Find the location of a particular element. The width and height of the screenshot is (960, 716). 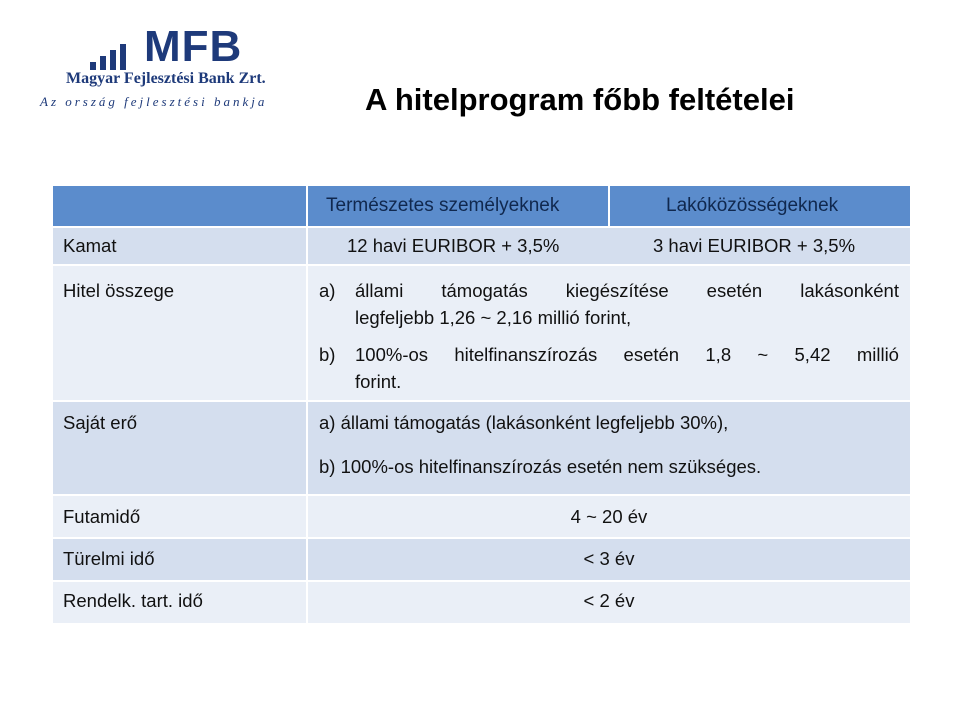

hitel-b-word: 1,8 is located at coordinates (718, 354).